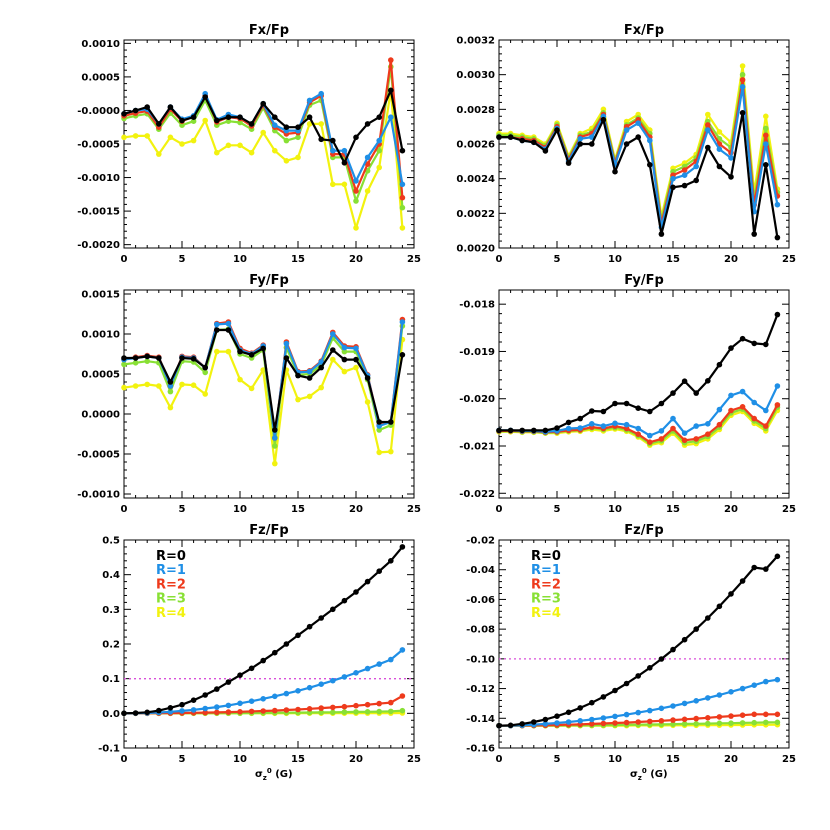  What do you see at coordinates (269, 280) in the screenshot?
I see `panel-title: Fy/Fp` at bounding box center [269, 280].